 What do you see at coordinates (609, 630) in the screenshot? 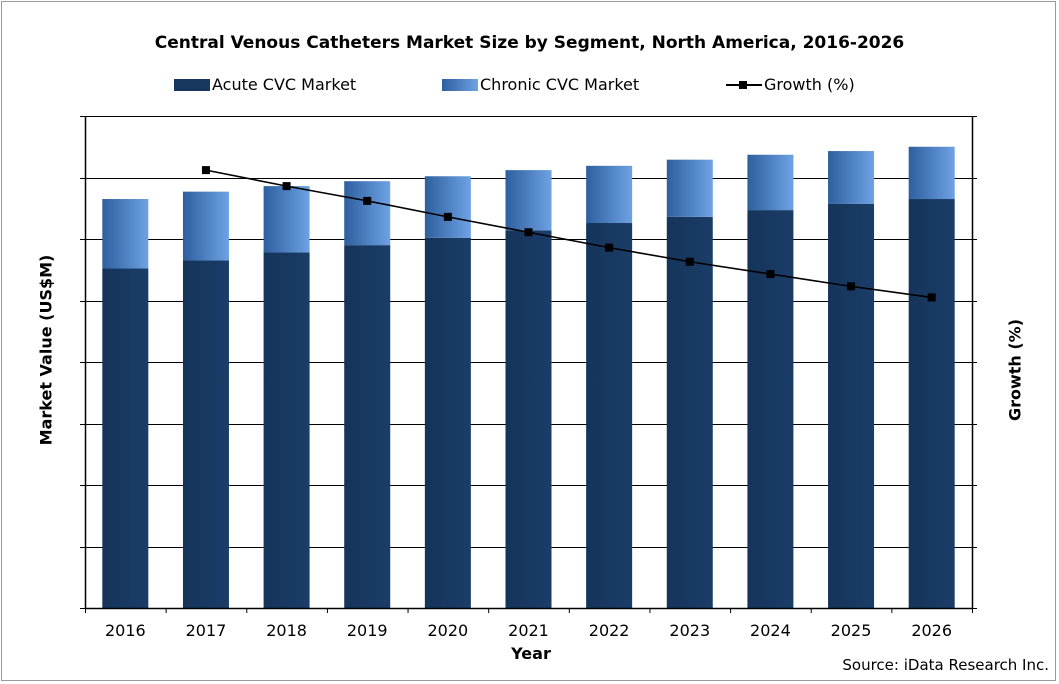
I see `x-tick-label-2022: 2022` at bounding box center [609, 630].